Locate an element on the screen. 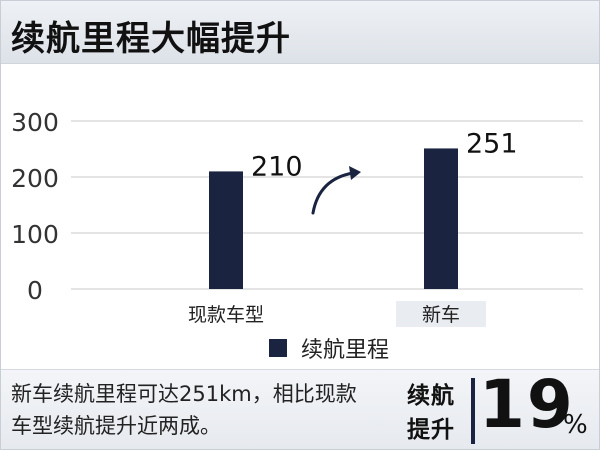 The image size is (600, 450). data-label: 210 is located at coordinates (277, 166).